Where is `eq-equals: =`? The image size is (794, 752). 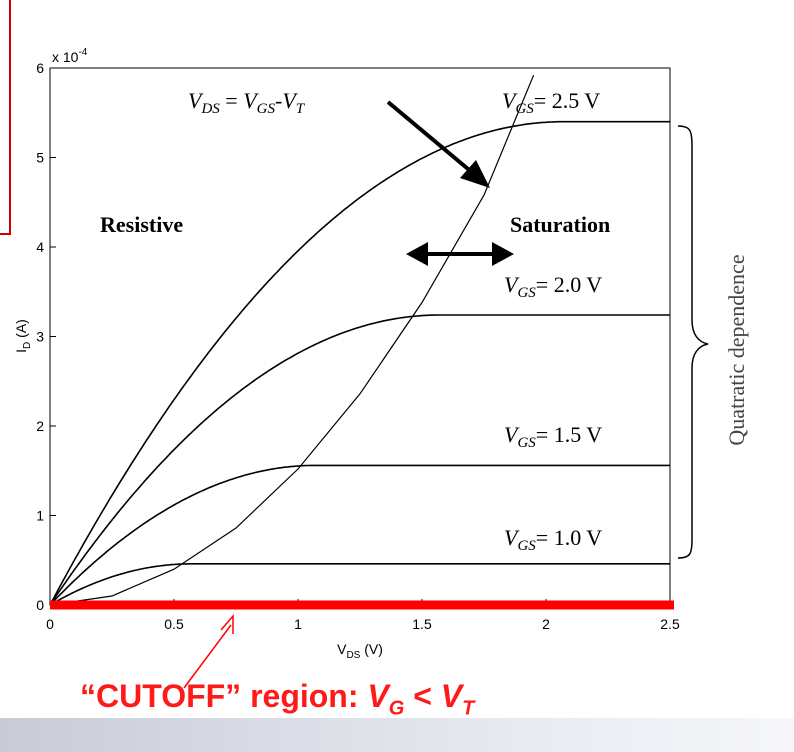 eq-equals: = is located at coordinates (231, 100).